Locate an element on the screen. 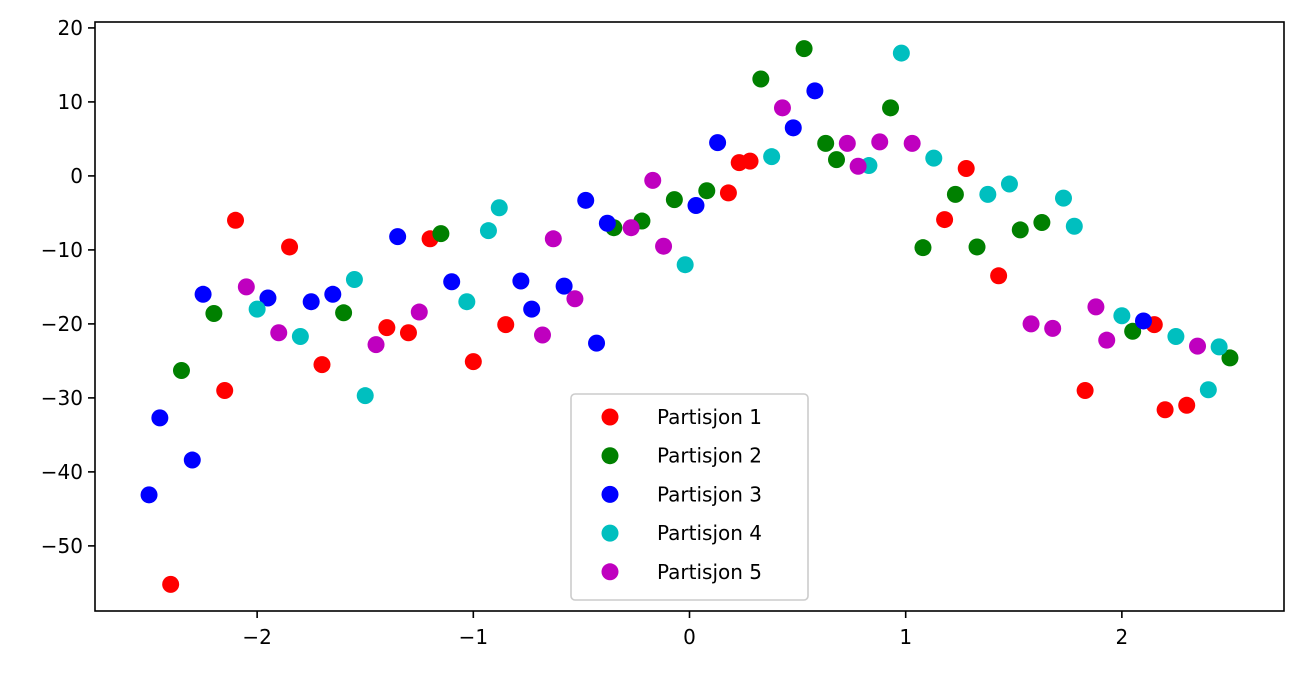 This screenshot has width=1303, height=677. legend-label: Partisjon 5 is located at coordinates (709, 572).